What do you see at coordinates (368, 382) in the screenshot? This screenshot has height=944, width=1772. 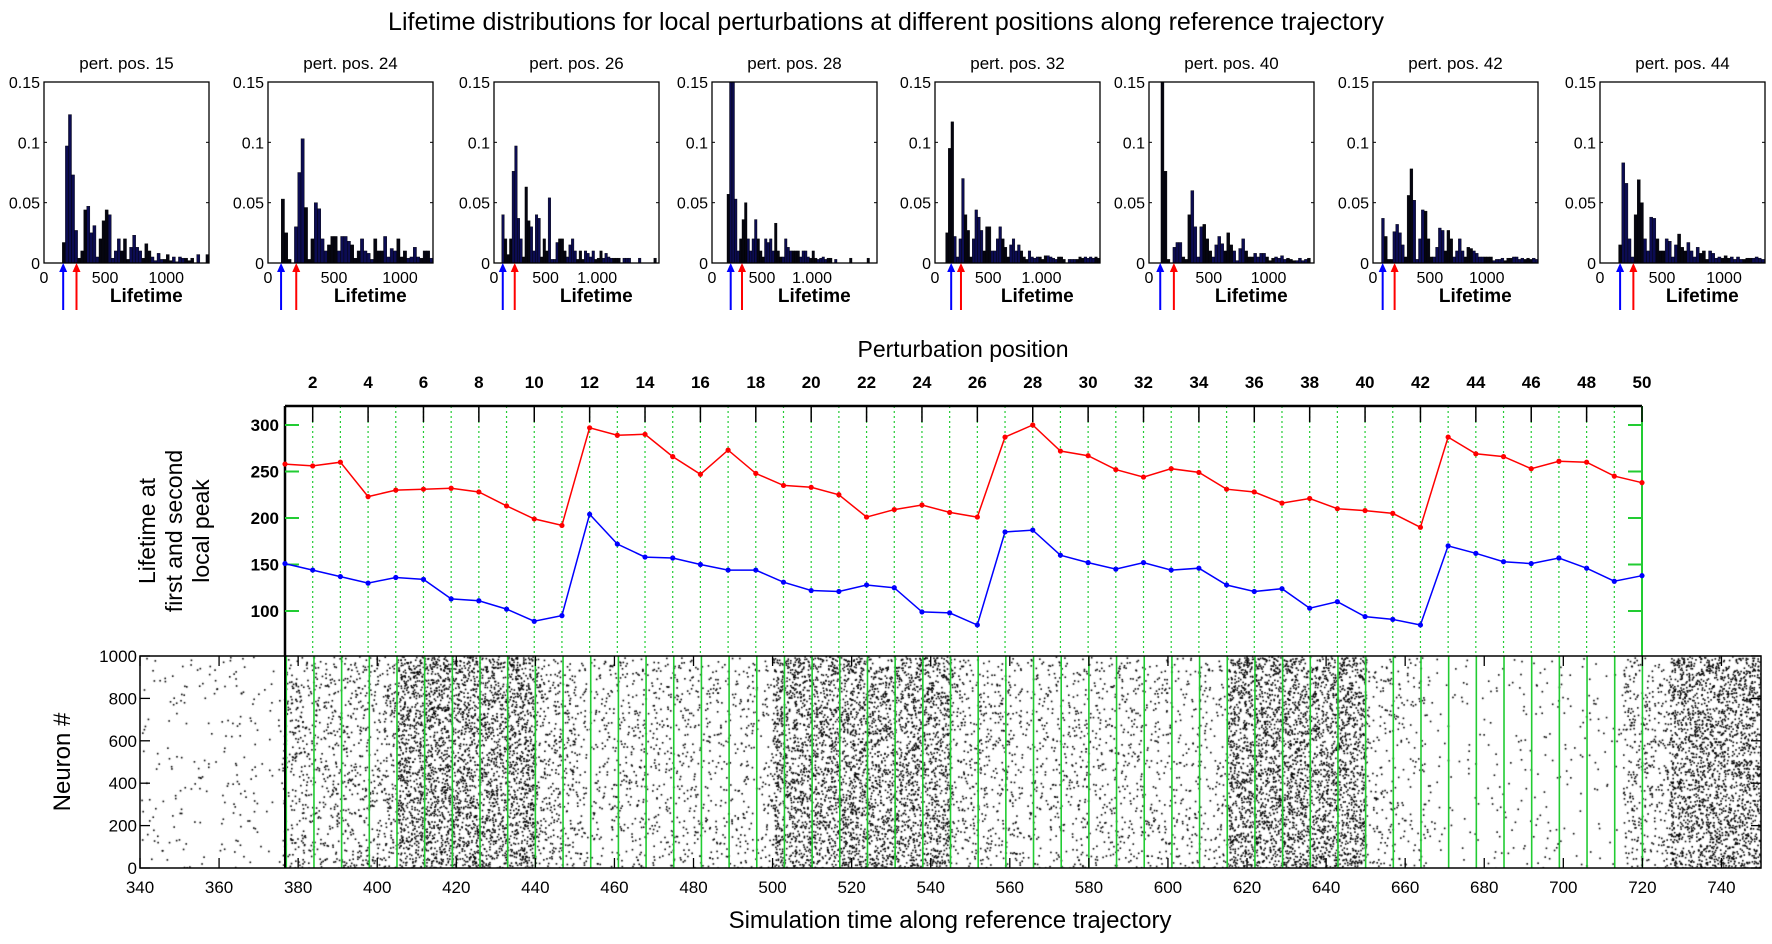 I see `xtick-label: 4` at bounding box center [368, 382].